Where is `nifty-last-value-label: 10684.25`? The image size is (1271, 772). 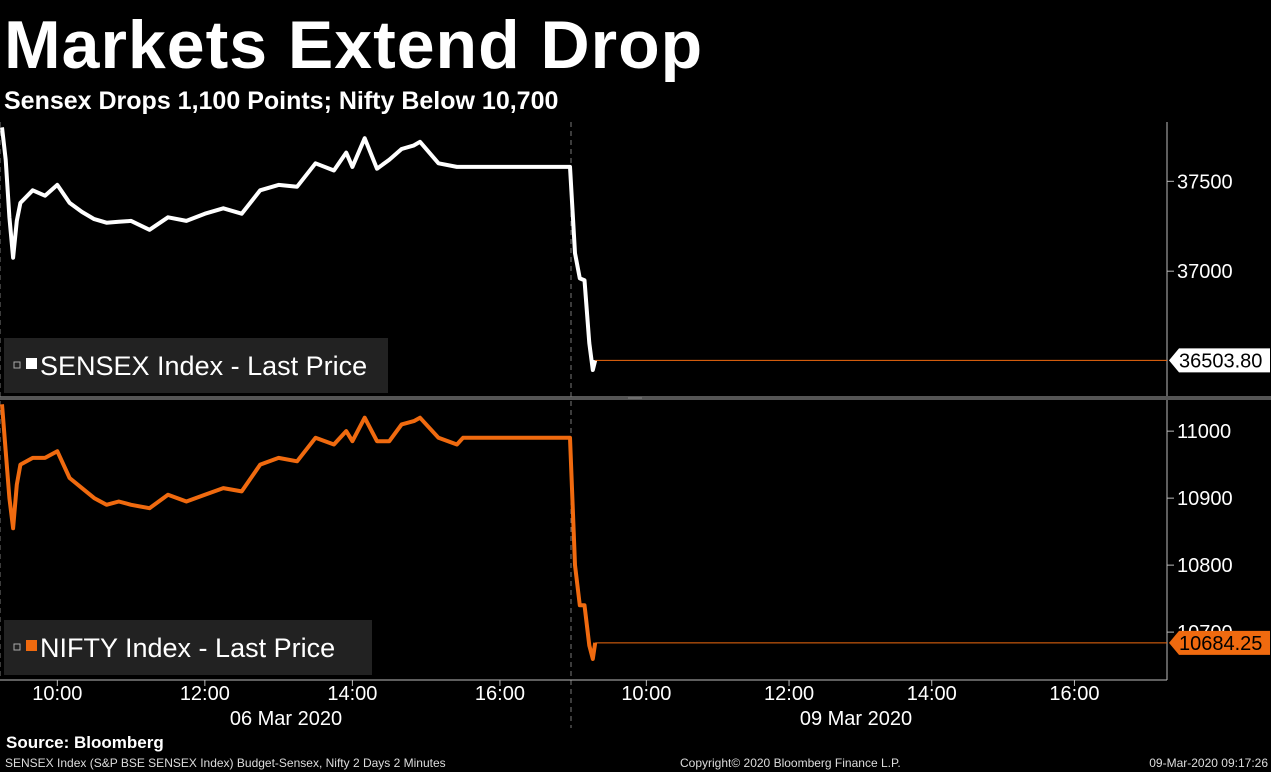 nifty-last-value-label: 10684.25 is located at coordinates (1220, 644).